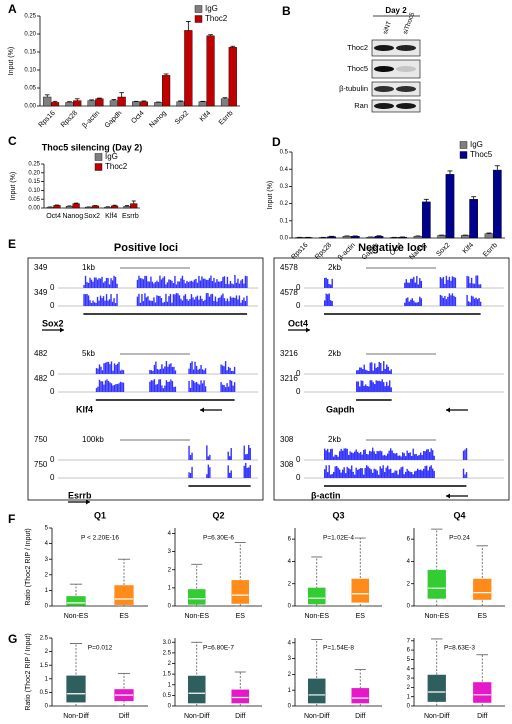  Describe the element at coordinates (130, 216) in the screenshot. I see `x-tick-label: Esrrb` at that location.